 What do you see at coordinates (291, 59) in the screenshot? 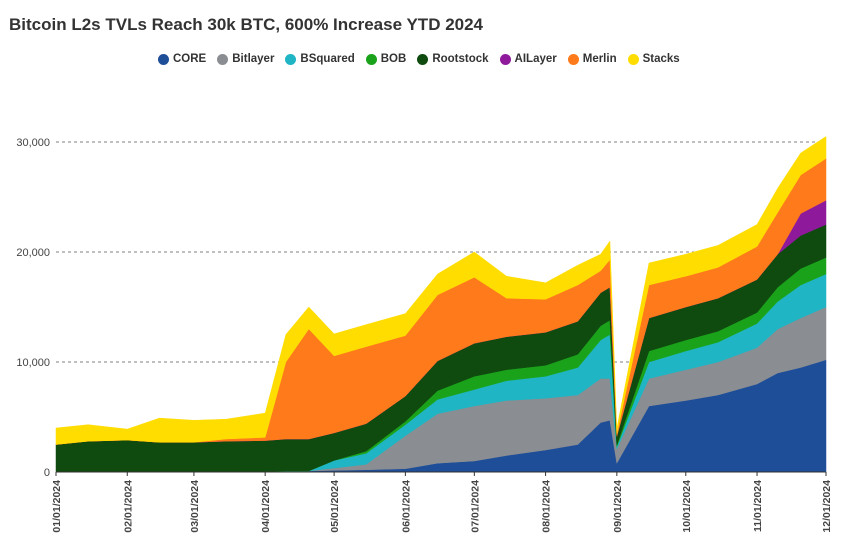
I see `legend-swatch-bsquared` at bounding box center [291, 59].